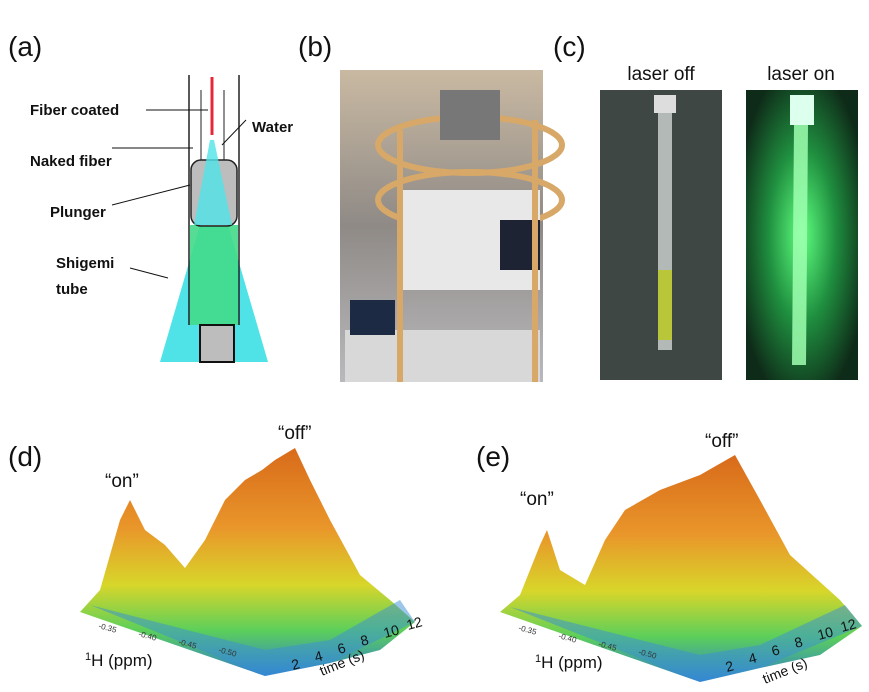  I want to click on annotation: Fiber coated, so click(74, 110).